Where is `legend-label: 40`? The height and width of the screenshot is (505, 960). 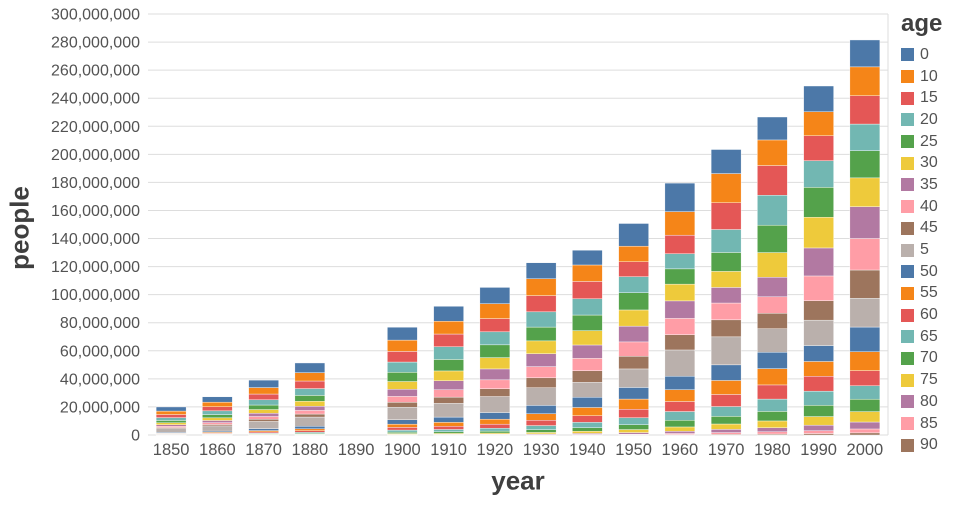
legend-label: 40 is located at coordinates (929, 207).